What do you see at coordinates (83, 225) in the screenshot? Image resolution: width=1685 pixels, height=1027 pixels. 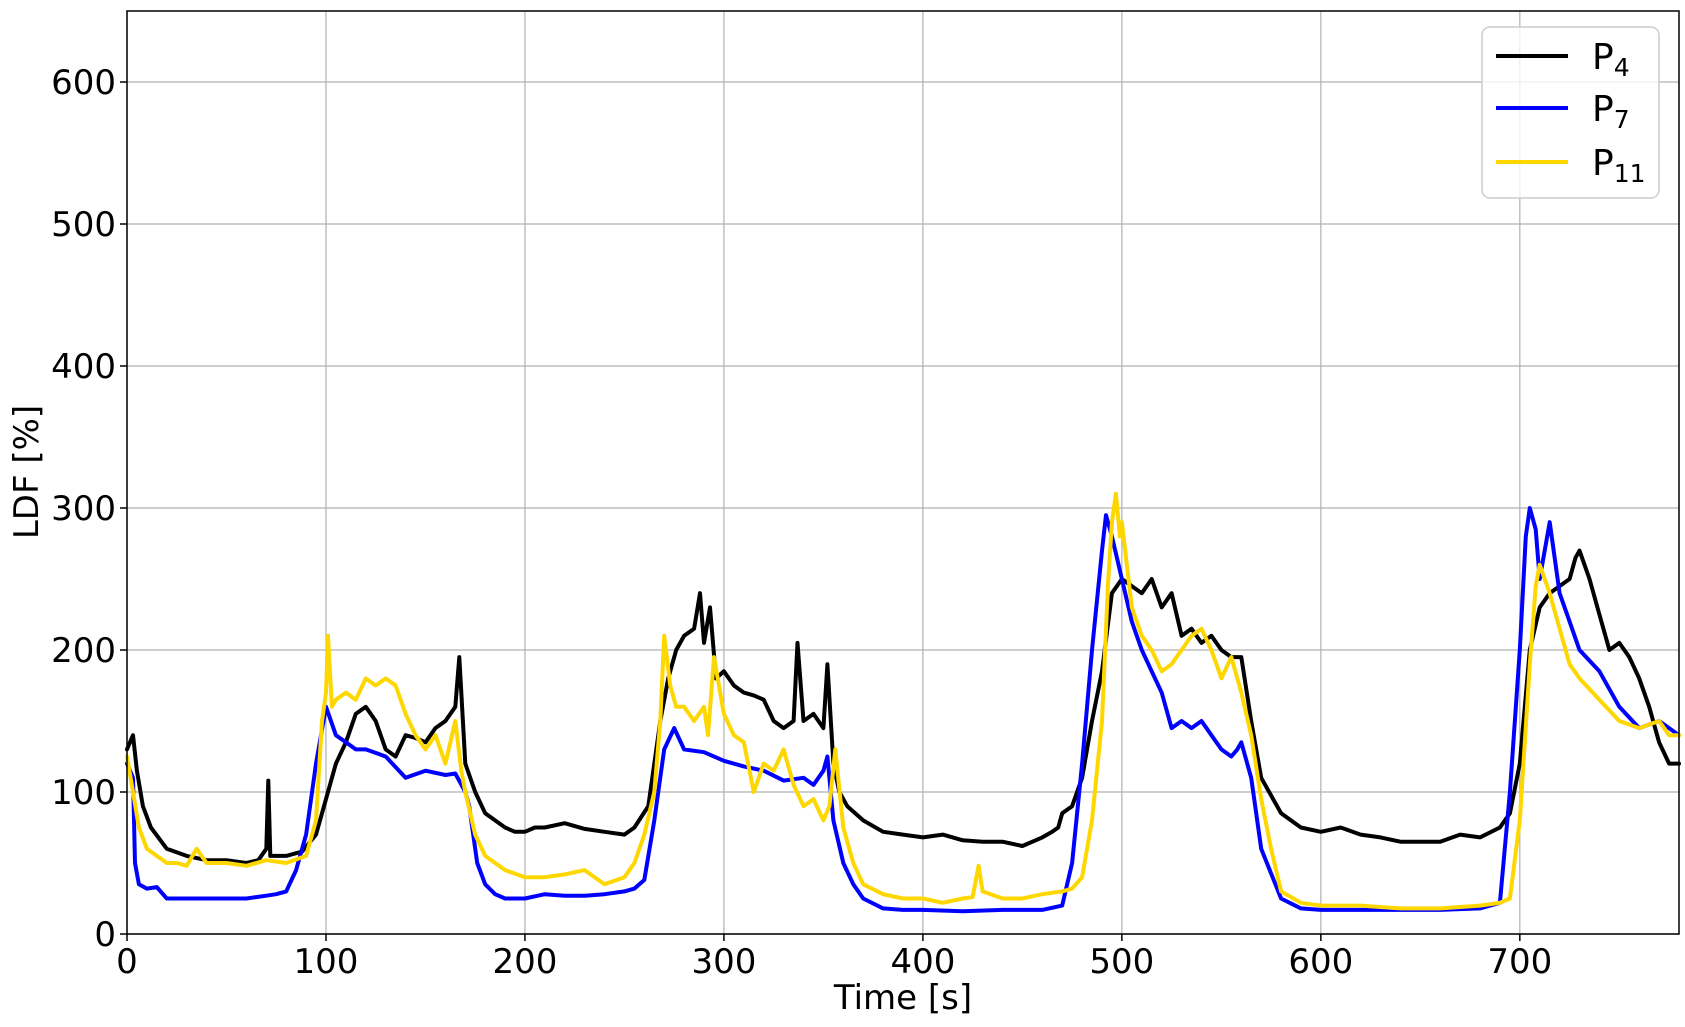 I see `y-tick-label: 500` at bounding box center [83, 225].